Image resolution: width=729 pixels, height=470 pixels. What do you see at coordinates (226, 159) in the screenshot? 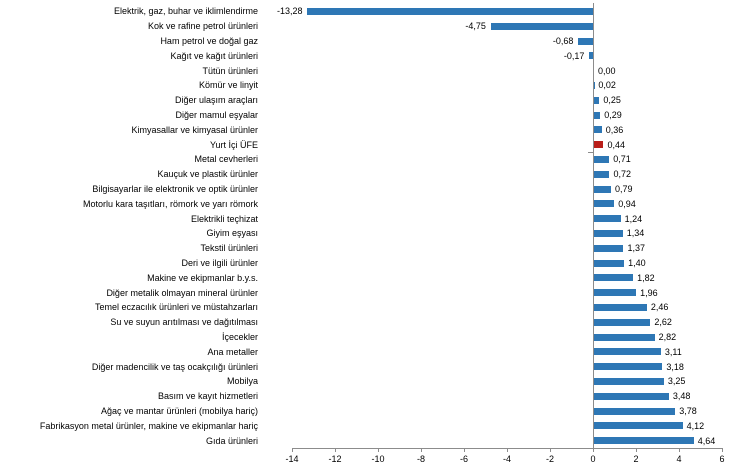
I see `category-label: Metal cevherleri` at bounding box center [226, 159].